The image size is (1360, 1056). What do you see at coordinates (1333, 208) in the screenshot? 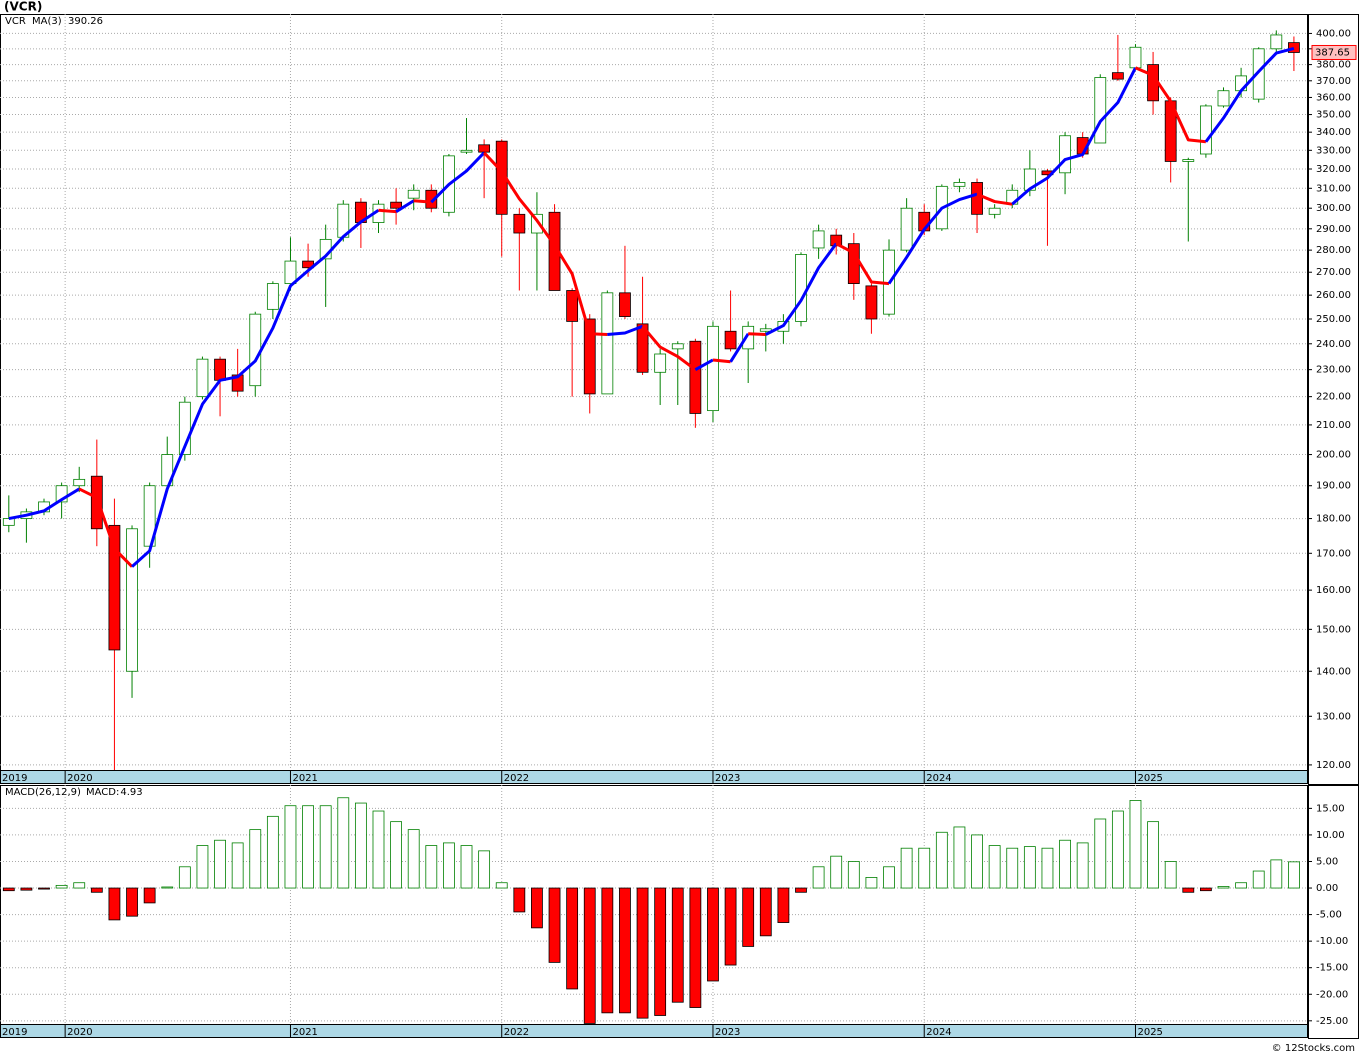
I see `y-tick-label: 300.00` at bounding box center [1333, 208].